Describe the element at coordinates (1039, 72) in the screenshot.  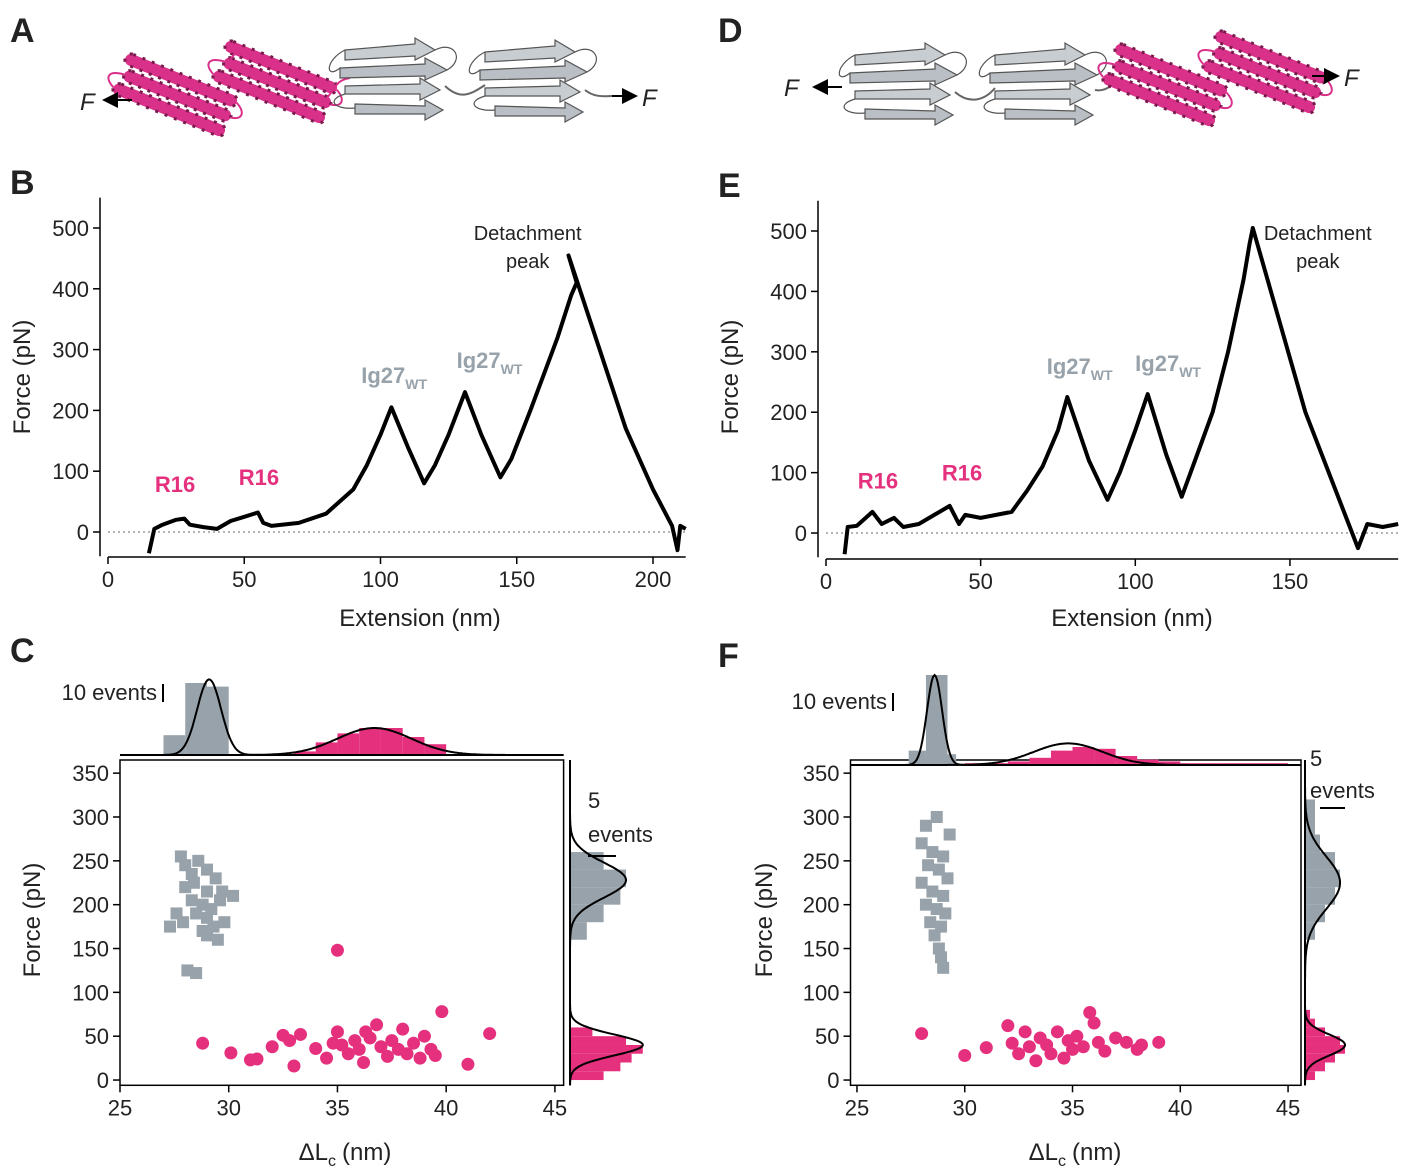
I see `illustration-d: D F F` at that location.